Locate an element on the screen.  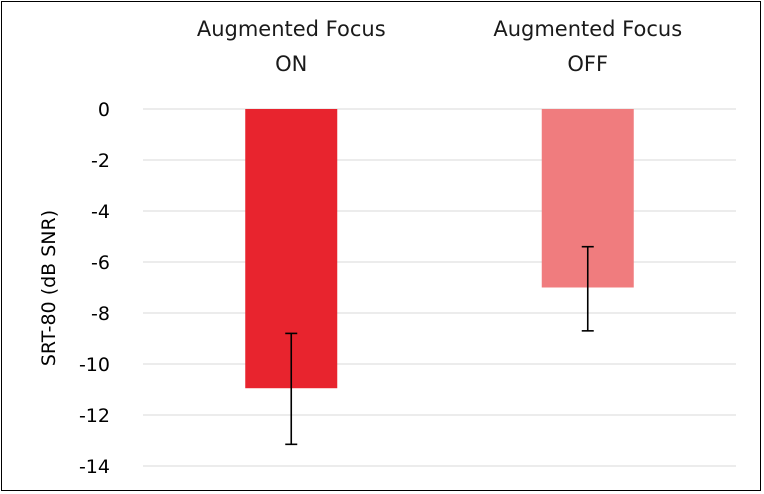
y-tick-label: -14 is located at coordinates (94, 467).